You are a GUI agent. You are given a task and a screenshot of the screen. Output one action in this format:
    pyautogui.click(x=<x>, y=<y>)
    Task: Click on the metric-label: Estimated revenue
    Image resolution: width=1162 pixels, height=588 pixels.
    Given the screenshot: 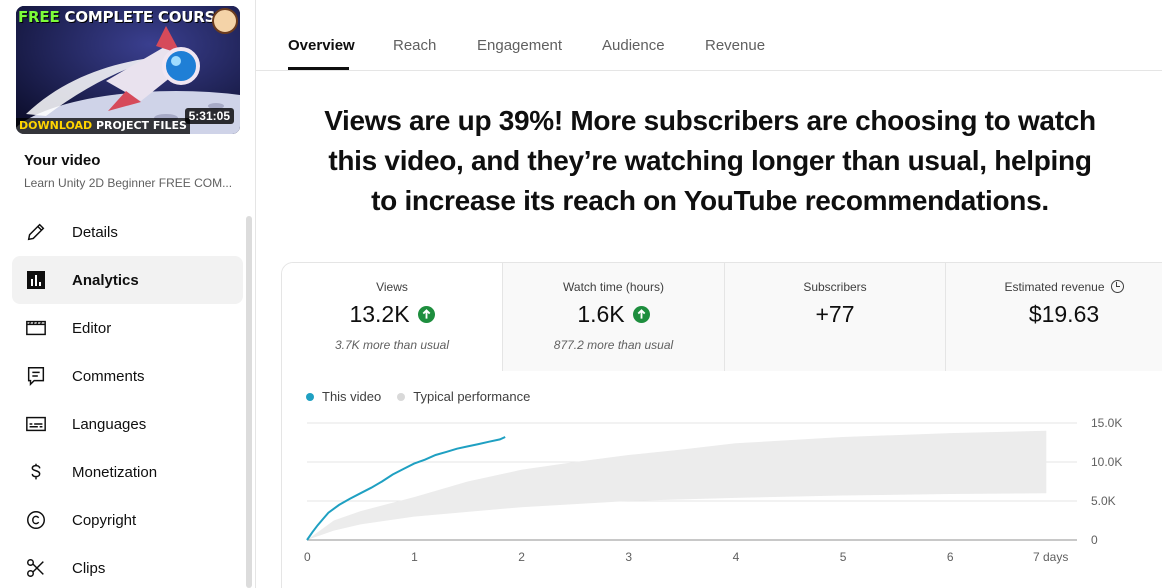 What is the action you would take?
    pyautogui.click(x=1054, y=287)
    